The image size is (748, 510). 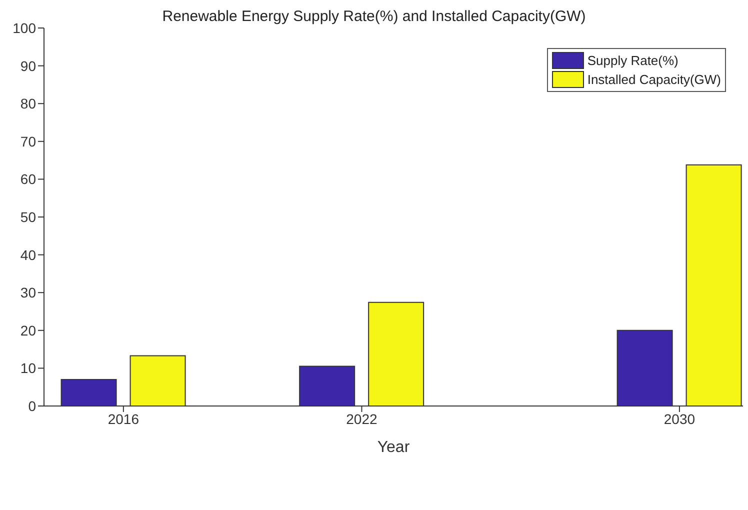 What do you see at coordinates (32, 406) in the screenshot?
I see `y-tick-label: 0` at bounding box center [32, 406].